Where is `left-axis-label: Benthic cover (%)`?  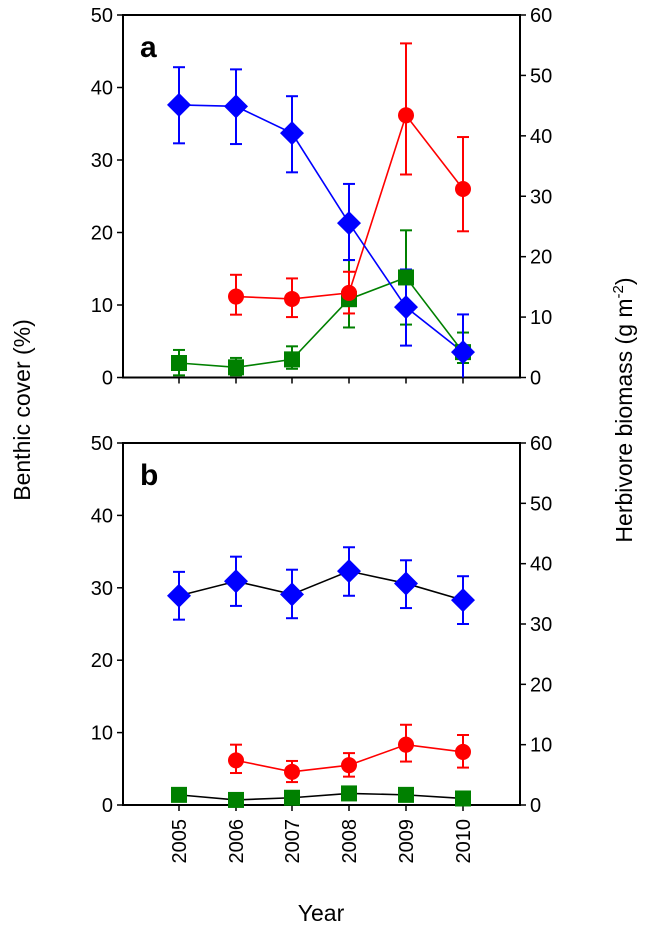
left-axis-label: Benthic cover (%) is located at coordinates (22, 410).